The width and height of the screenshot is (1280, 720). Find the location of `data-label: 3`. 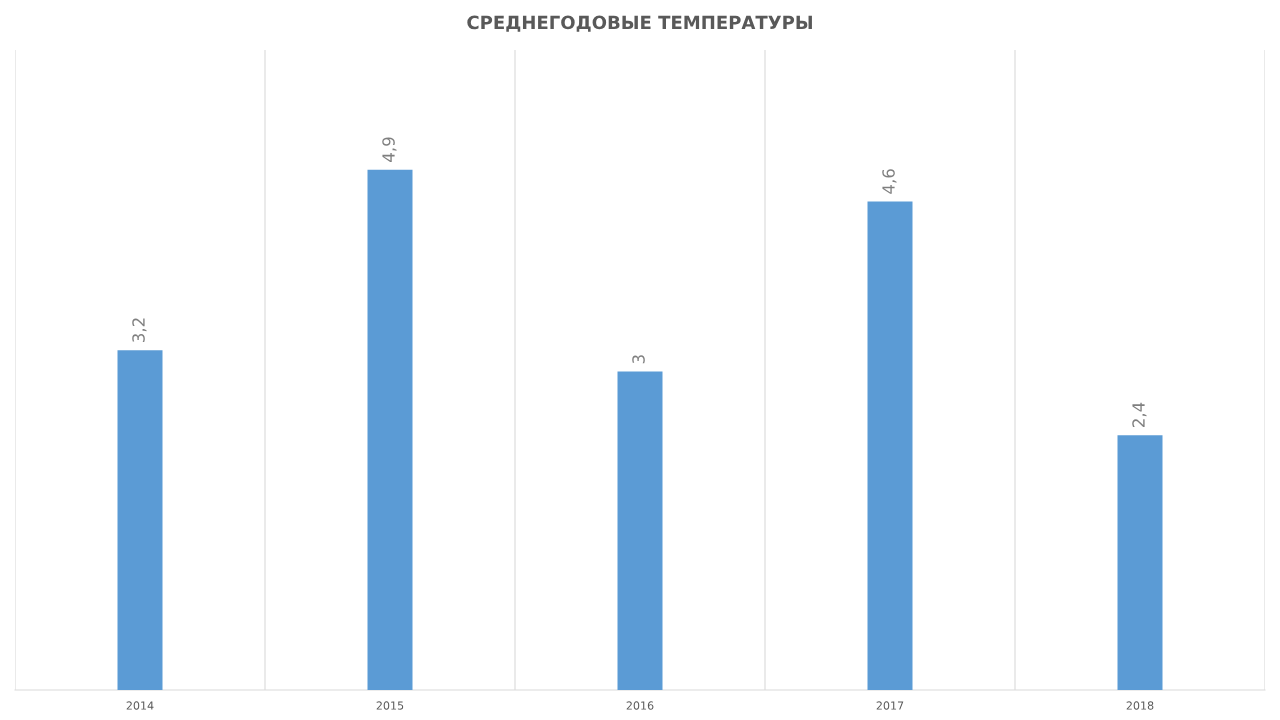

data-label: 3 is located at coordinates (638, 359).